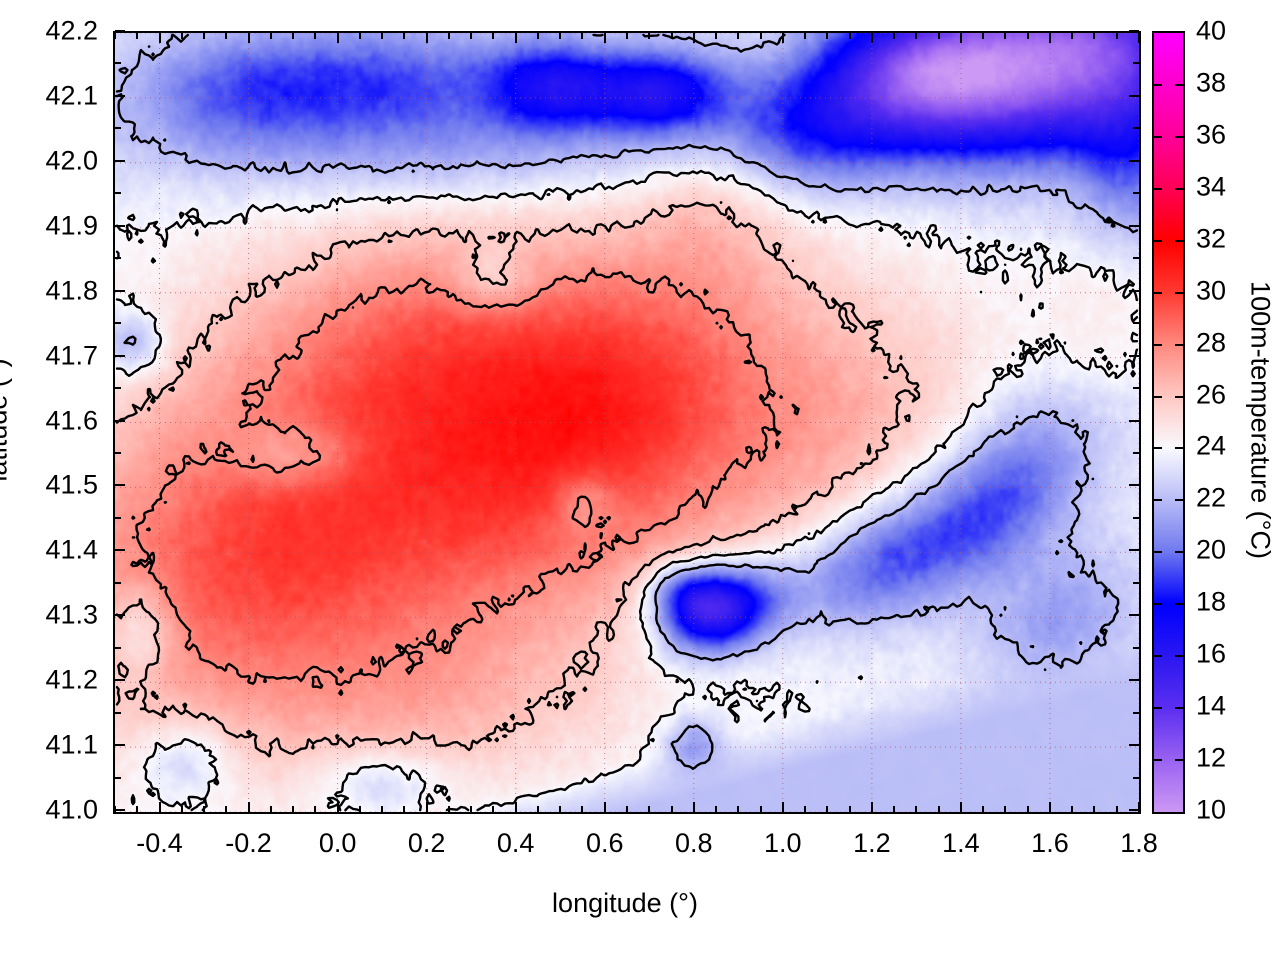 This screenshot has height=960, width=1280. I want to click on colorbar-tick-label: 22, so click(1211, 497).